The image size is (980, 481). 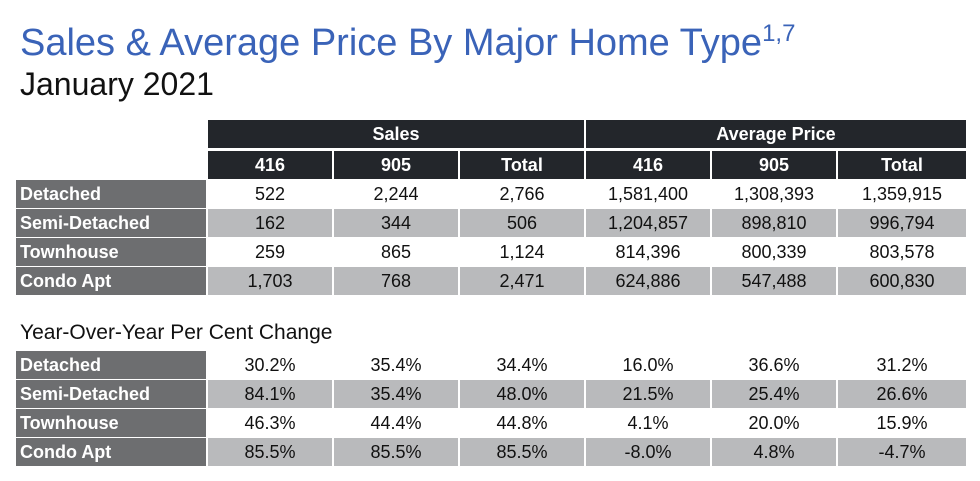 What do you see at coordinates (270, 223) in the screenshot?
I see `table-cell: 162` at bounding box center [270, 223].